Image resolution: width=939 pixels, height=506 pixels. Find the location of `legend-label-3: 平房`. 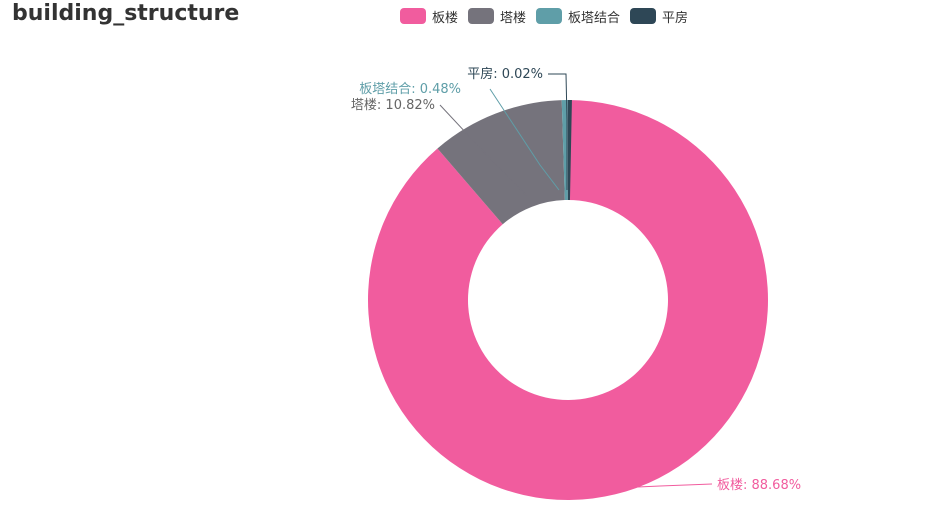

legend-label-3: 平房 is located at coordinates (675, 18).